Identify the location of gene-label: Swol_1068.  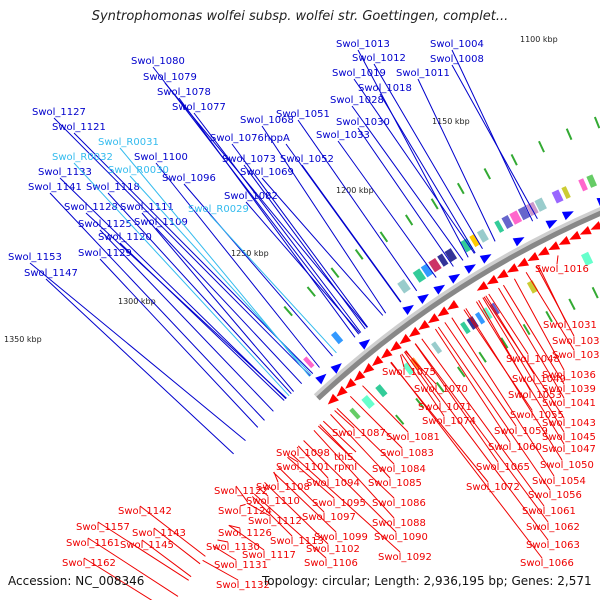
(267, 120).